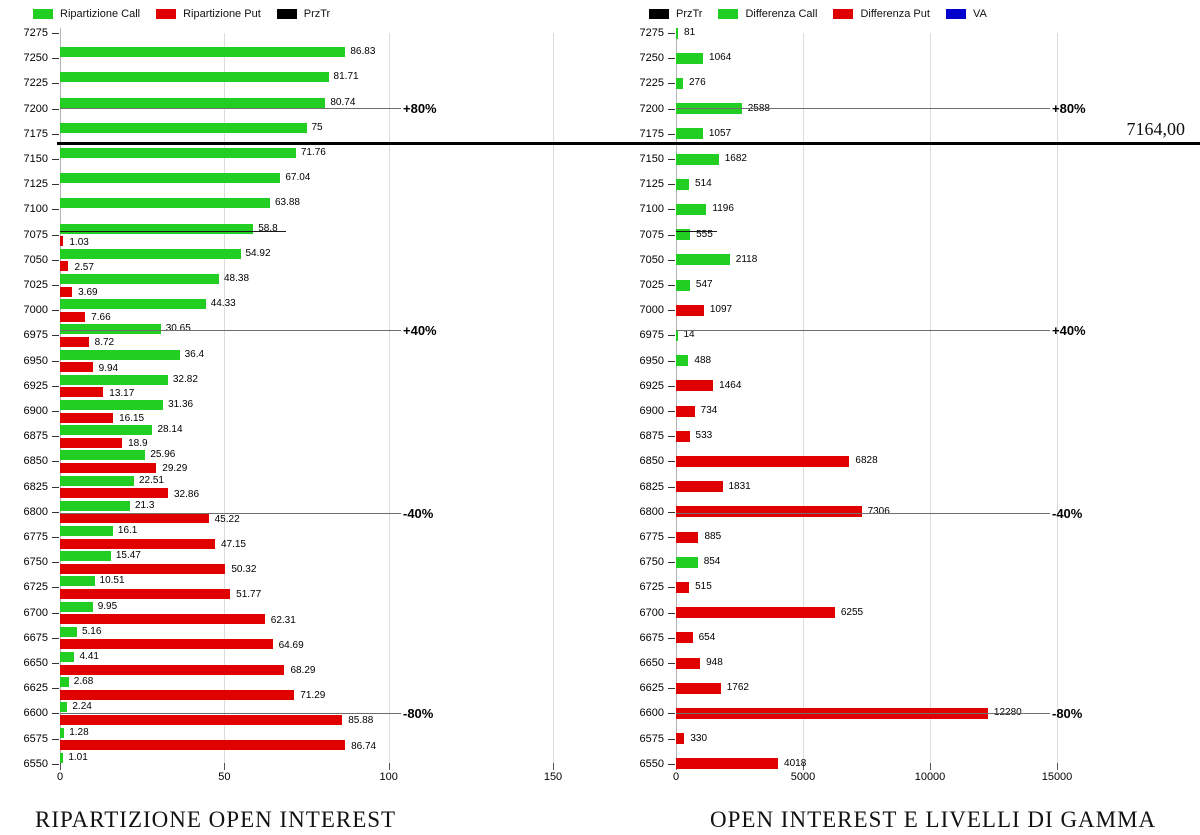  I want to click on call-value-label: 25.96, so click(163, 455).